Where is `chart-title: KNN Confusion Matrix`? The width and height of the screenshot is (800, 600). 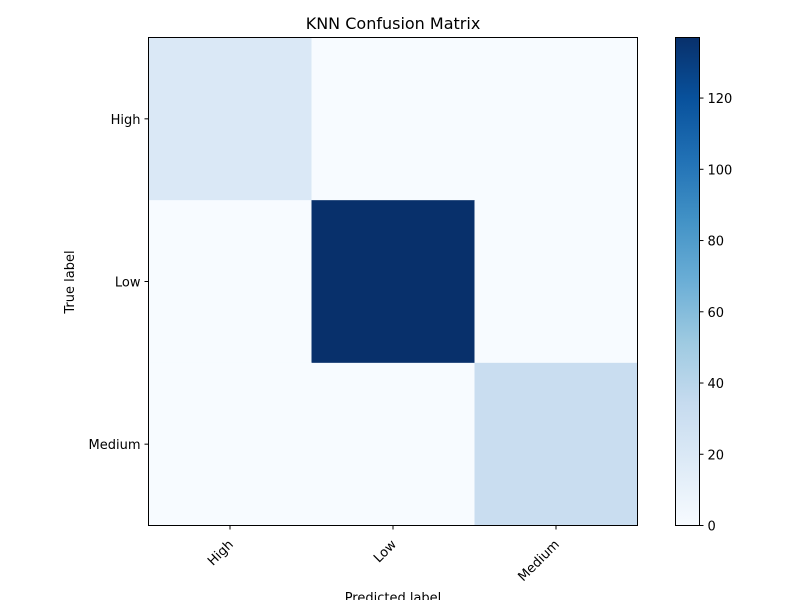
chart-title: KNN Confusion Matrix is located at coordinates (393, 23).